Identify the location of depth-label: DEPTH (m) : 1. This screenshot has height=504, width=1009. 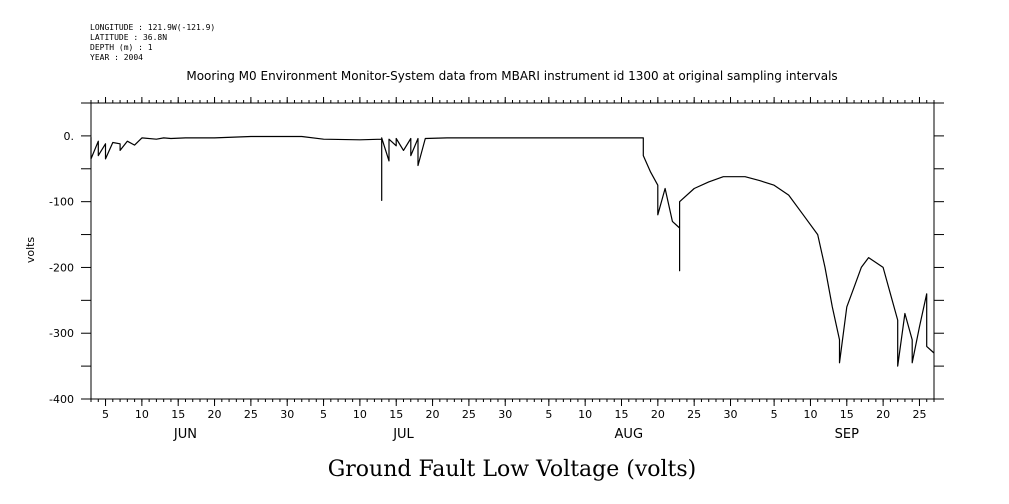
(121, 47).